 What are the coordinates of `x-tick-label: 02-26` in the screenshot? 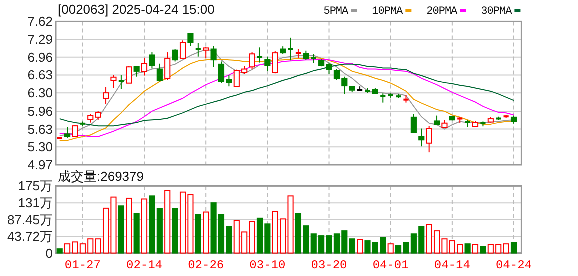 It's located at (206, 265).